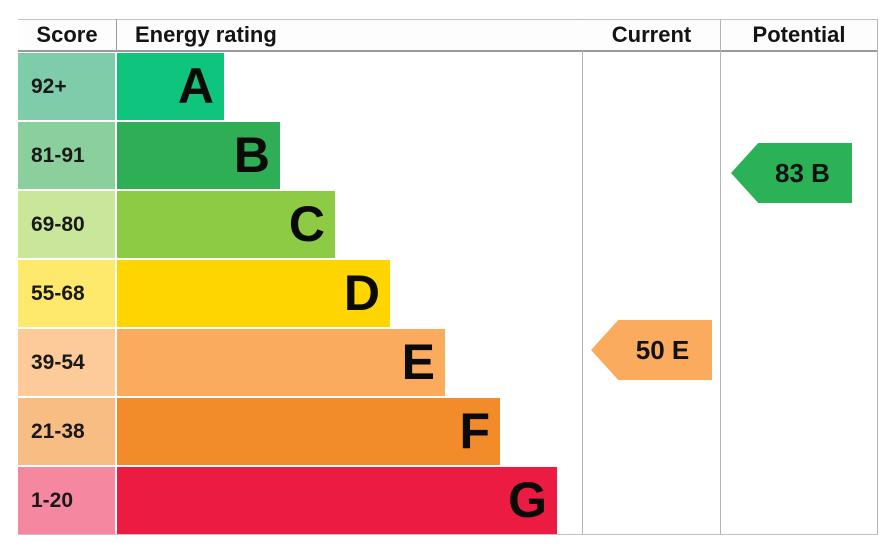 This screenshot has height=556, width=886. I want to click on score-range-d: 55-68, so click(66, 293).